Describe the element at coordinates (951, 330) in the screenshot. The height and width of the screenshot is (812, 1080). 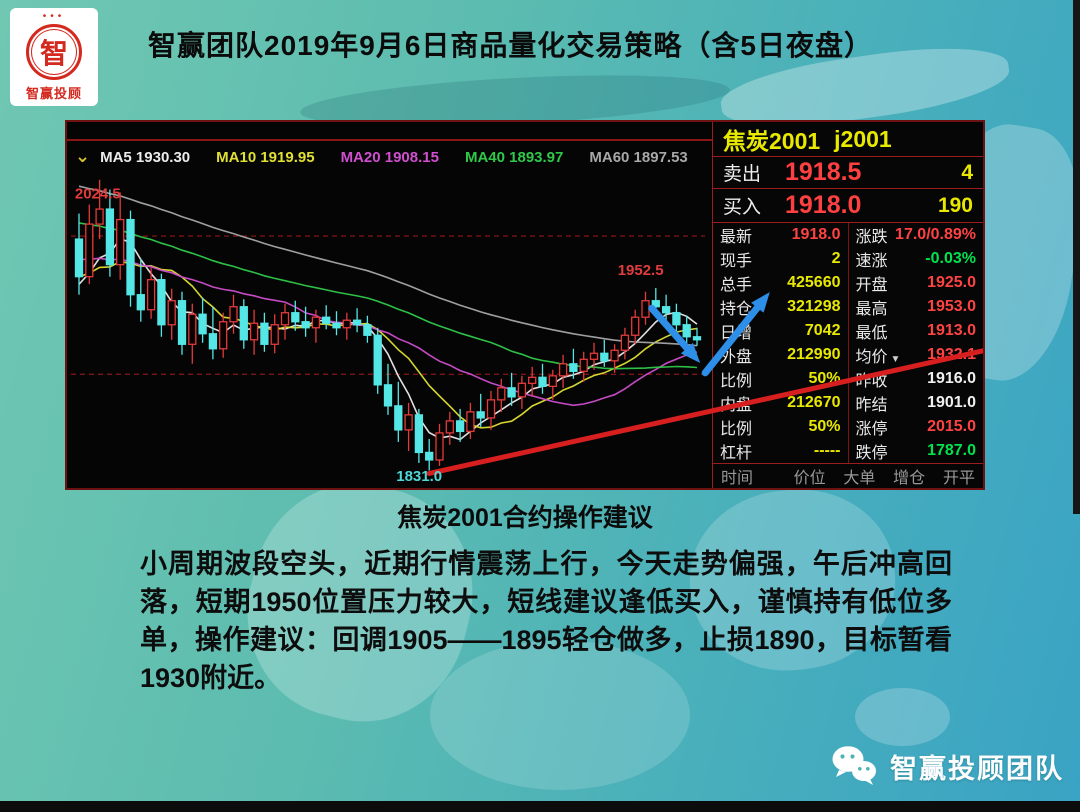
I see `quote-value: 1913.0` at that location.